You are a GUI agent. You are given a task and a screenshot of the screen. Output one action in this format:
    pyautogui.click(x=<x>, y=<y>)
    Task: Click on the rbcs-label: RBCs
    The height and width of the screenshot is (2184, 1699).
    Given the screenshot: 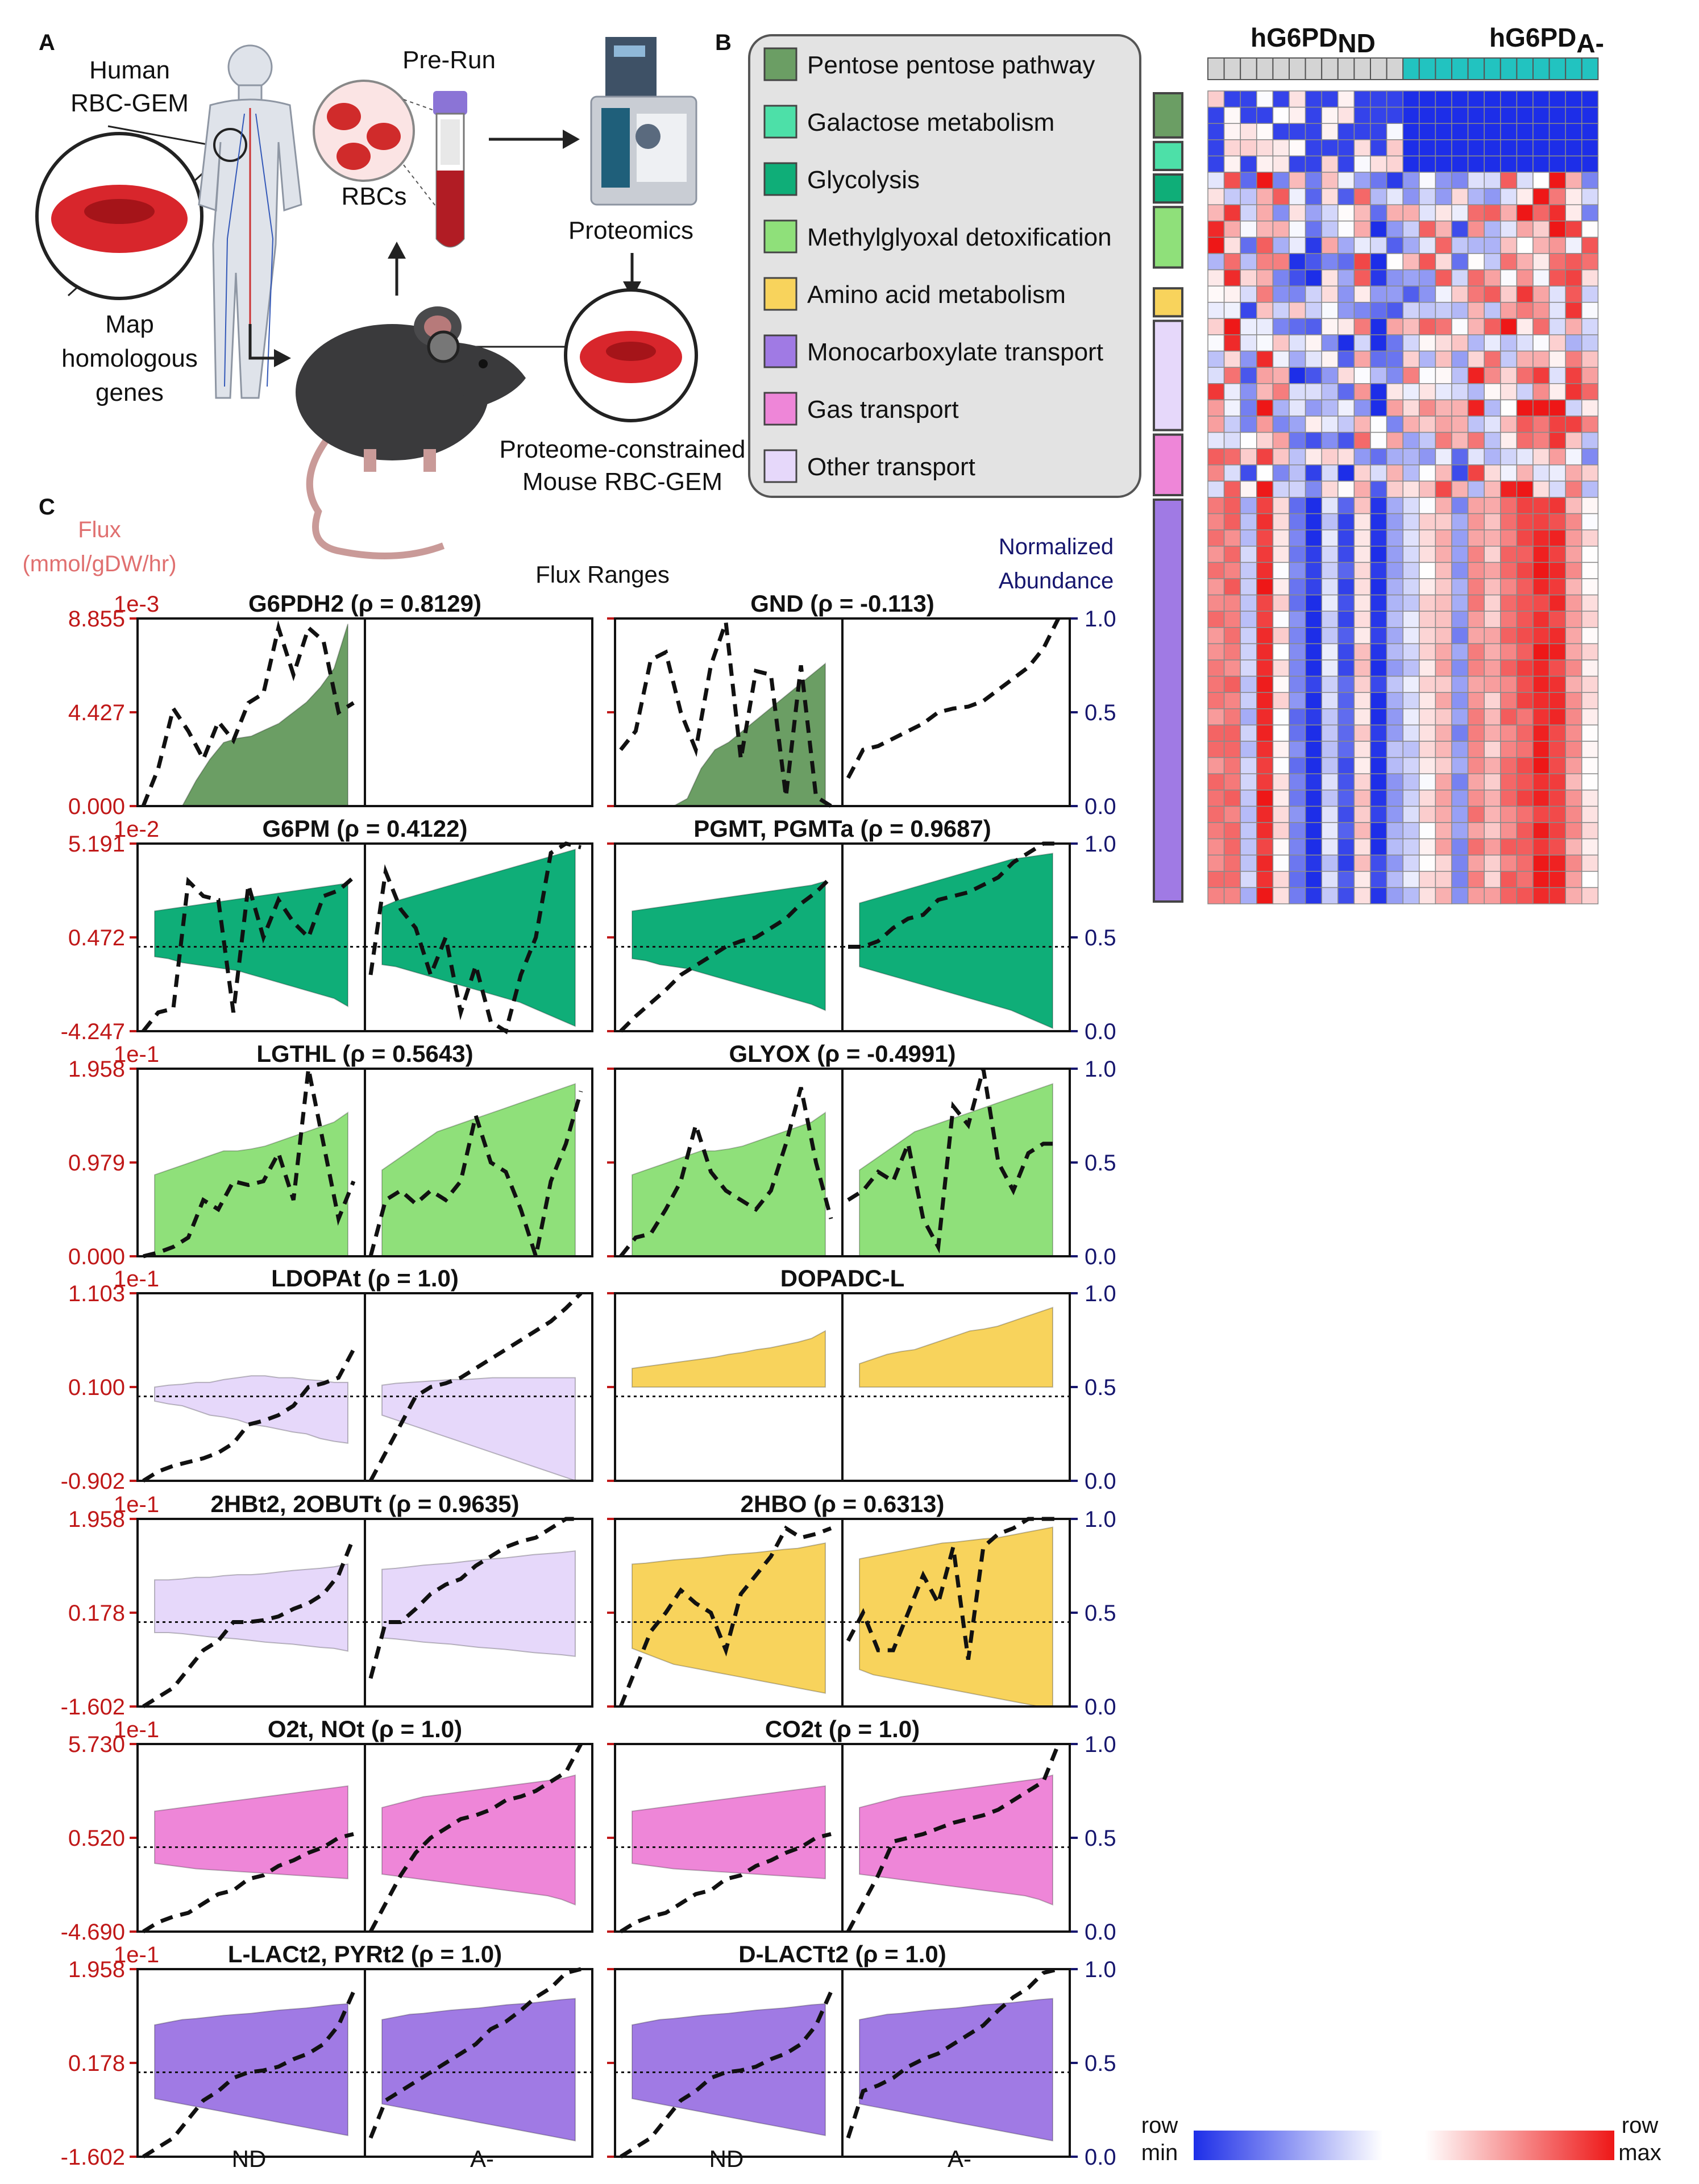 What is the action you would take?
    pyautogui.click(x=374, y=196)
    